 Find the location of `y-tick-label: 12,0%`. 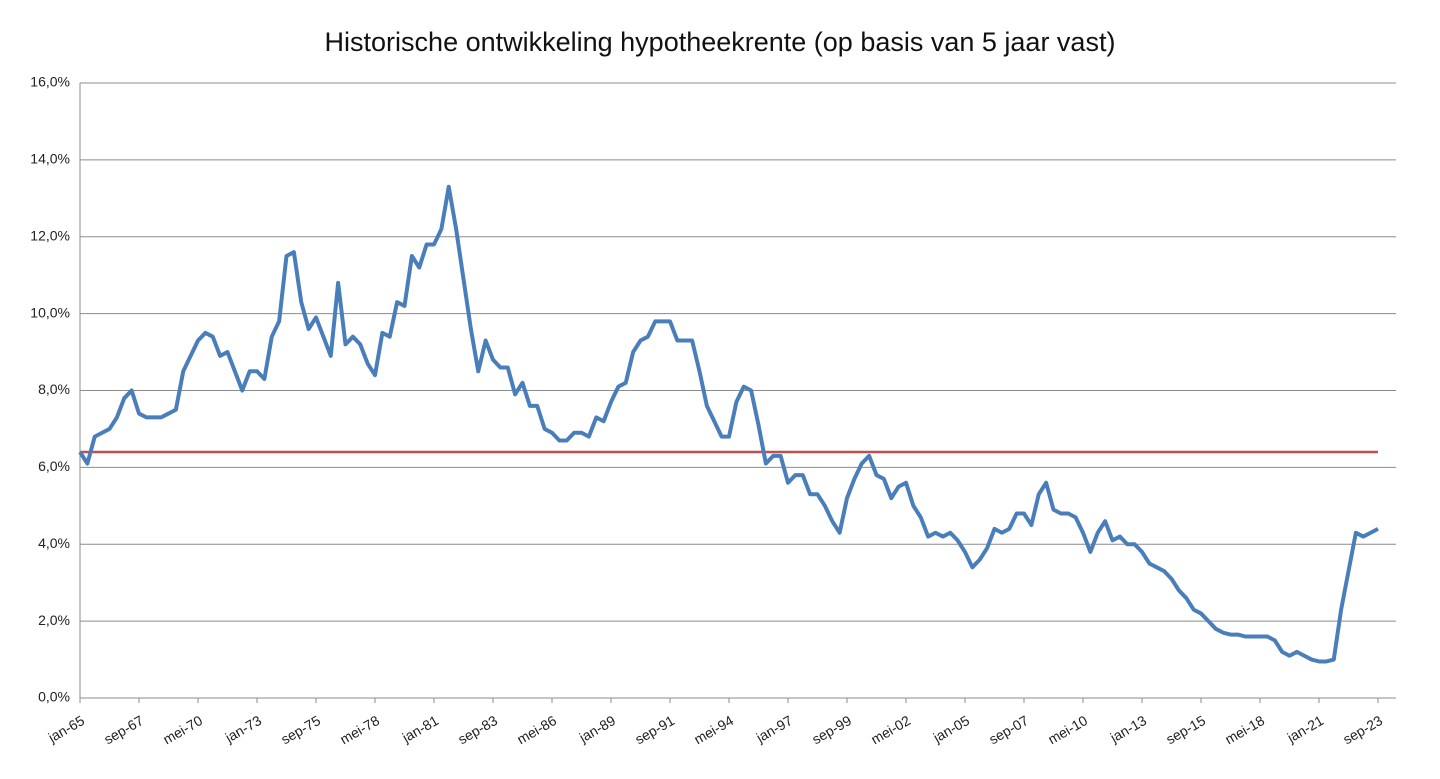

y-tick-label: 12,0% is located at coordinates (50, 235).